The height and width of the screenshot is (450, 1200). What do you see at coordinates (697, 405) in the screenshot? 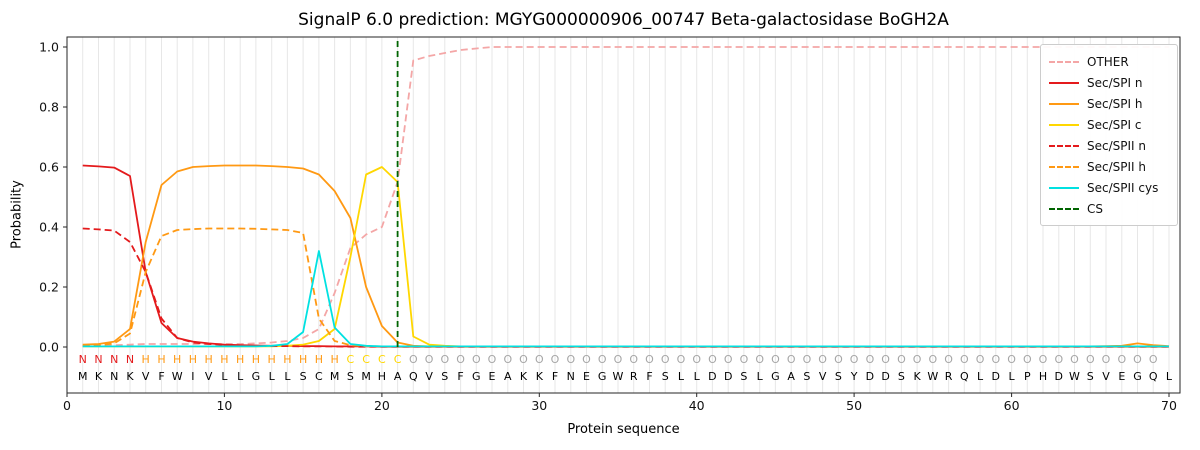
I see `x-tick-label: 40` at bounding box center [697, 405].